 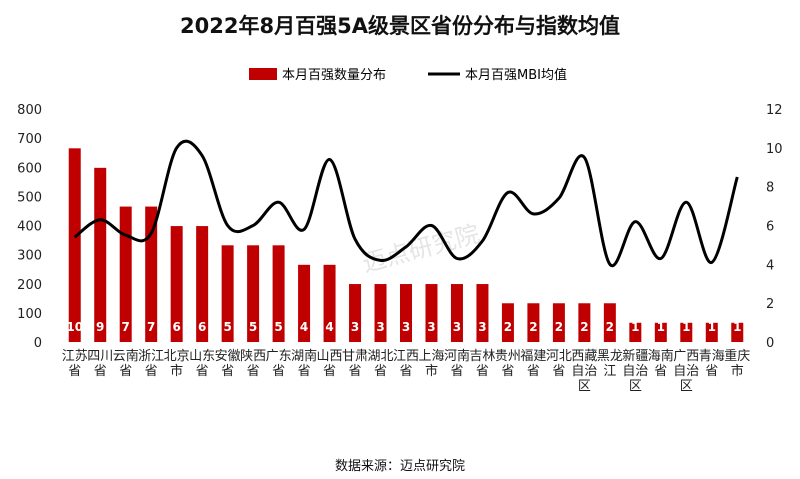 What do you see at coordinates (304, 363) in the screenshot?
I see `x-category-label: 湖南省` at bounding box center [304, 363].